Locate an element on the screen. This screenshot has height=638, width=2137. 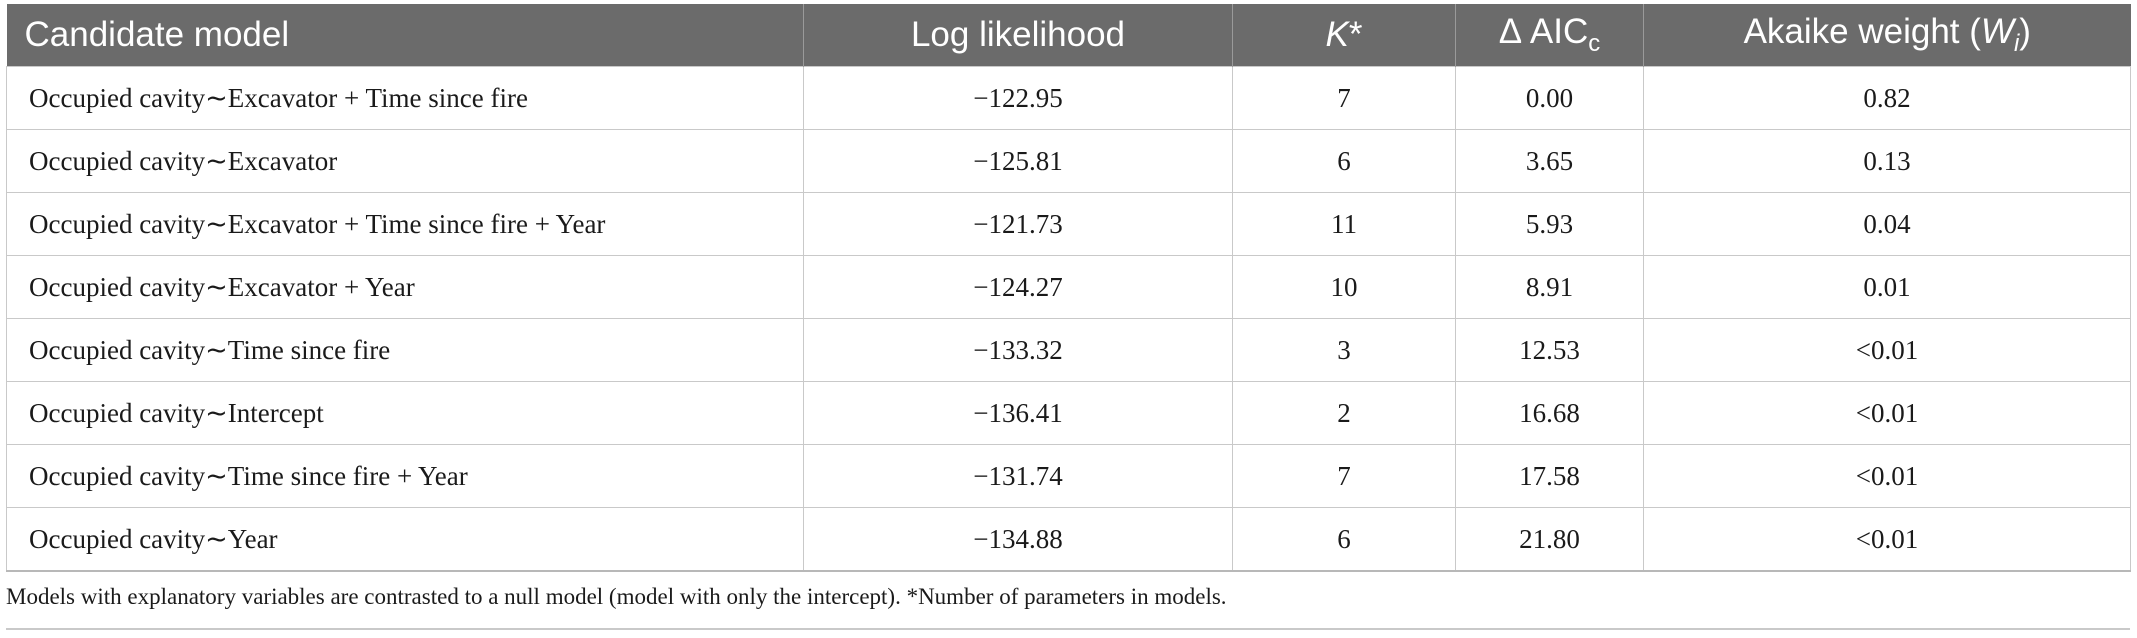
cell-log-likelihood: −121.73 is located at coordinates (1018, 224).